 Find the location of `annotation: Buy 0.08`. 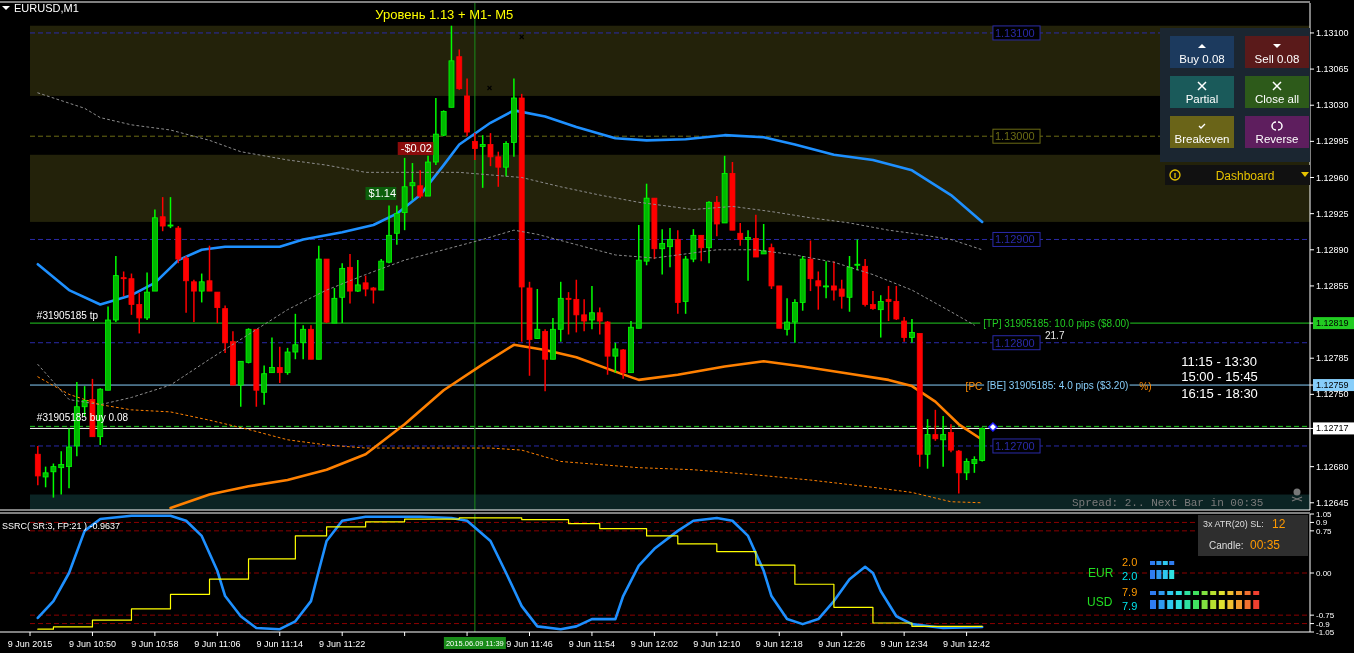

annotation: Buy 0.08 is located at coordinates (1202, 59).